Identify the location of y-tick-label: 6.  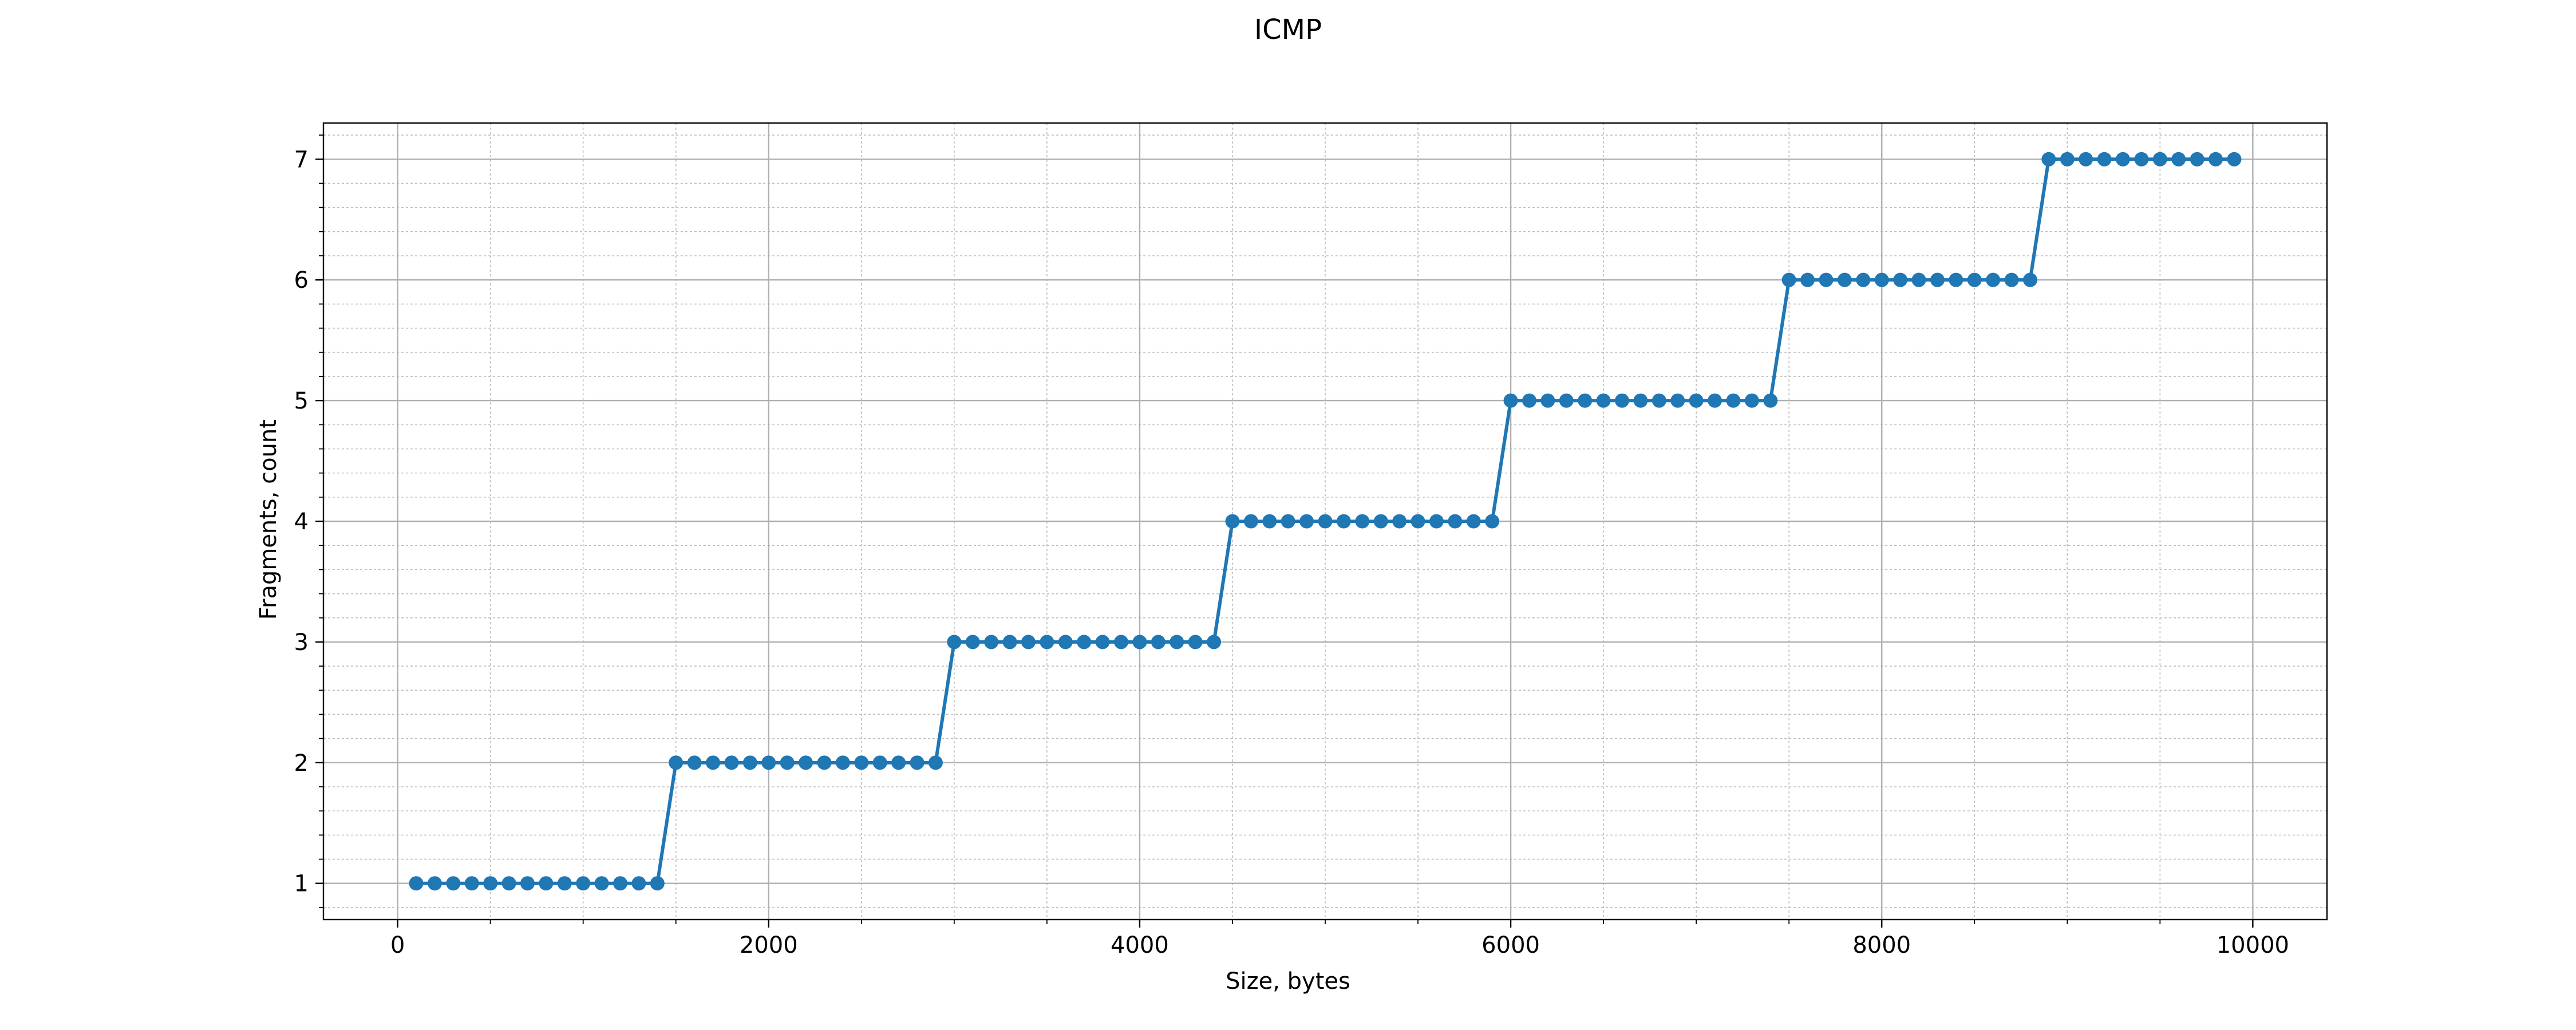
(301, 280).